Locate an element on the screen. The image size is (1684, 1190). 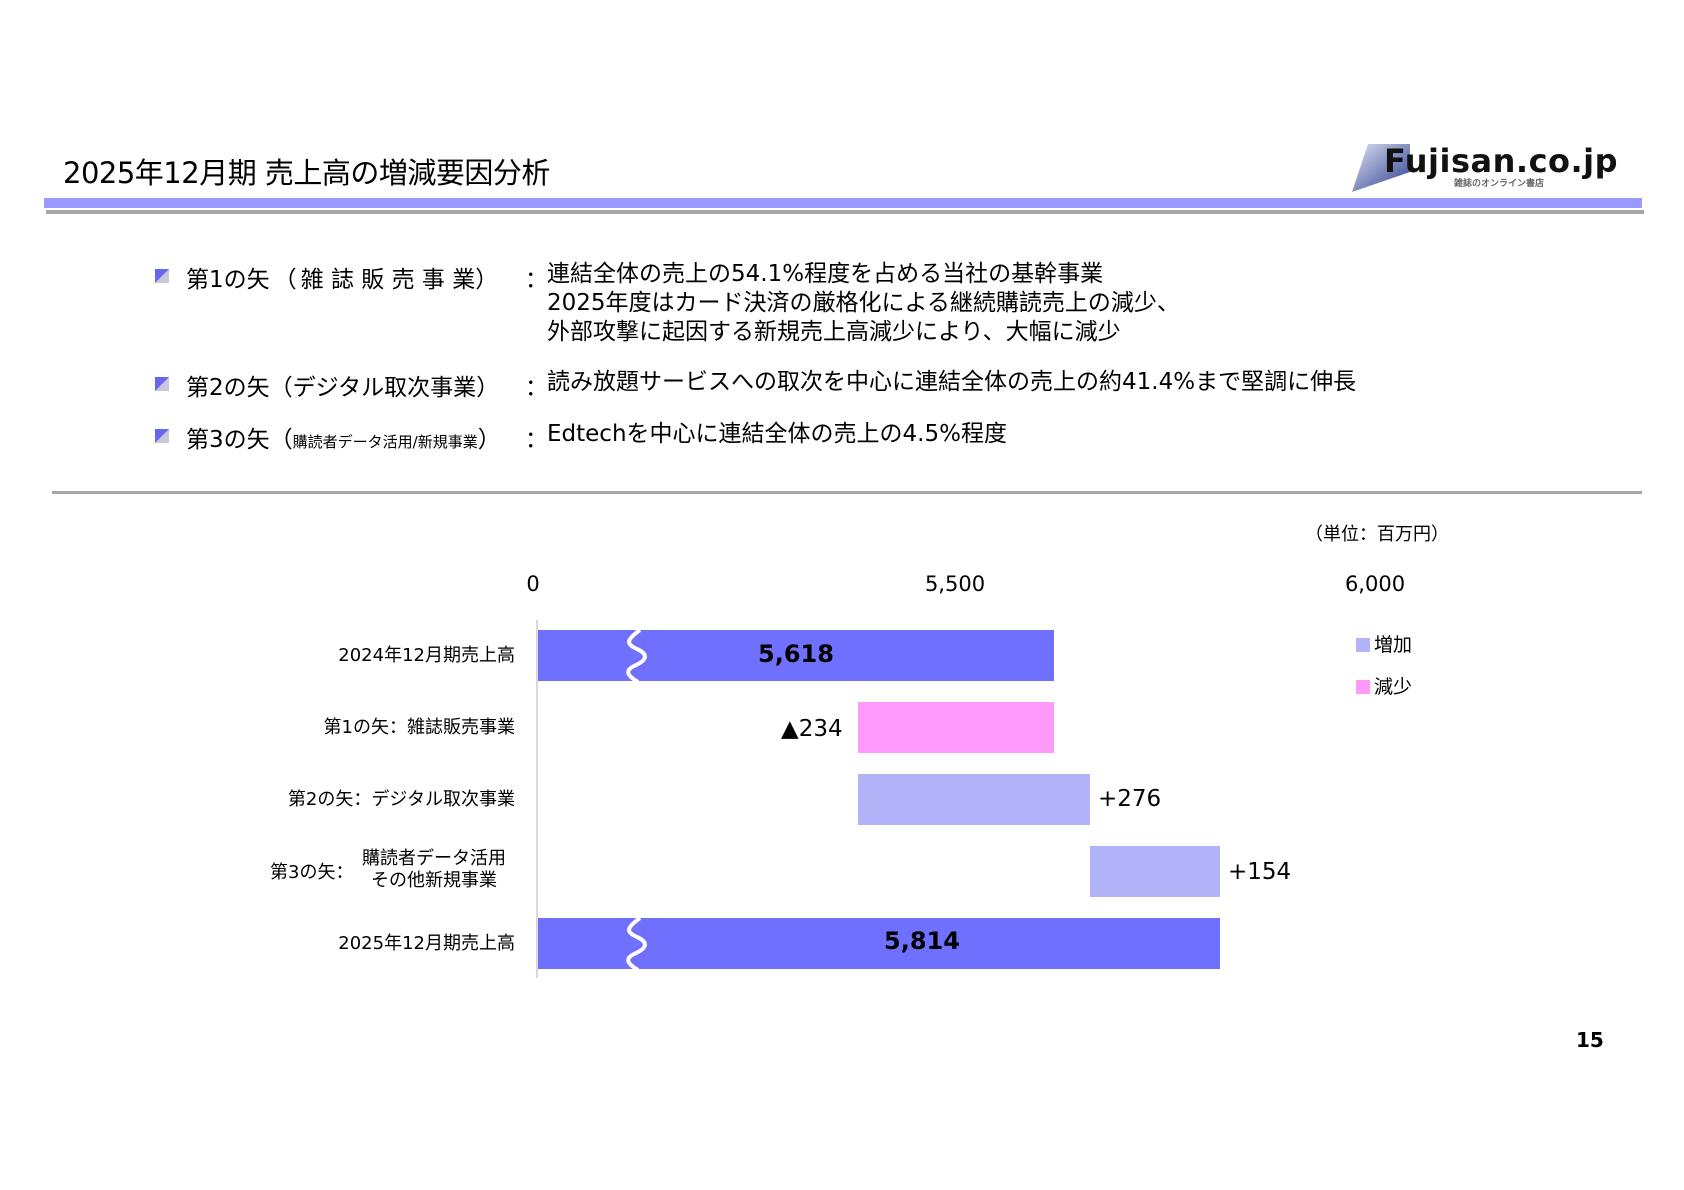
bar-value-label: +154 is located at coordinates (1260, 872).